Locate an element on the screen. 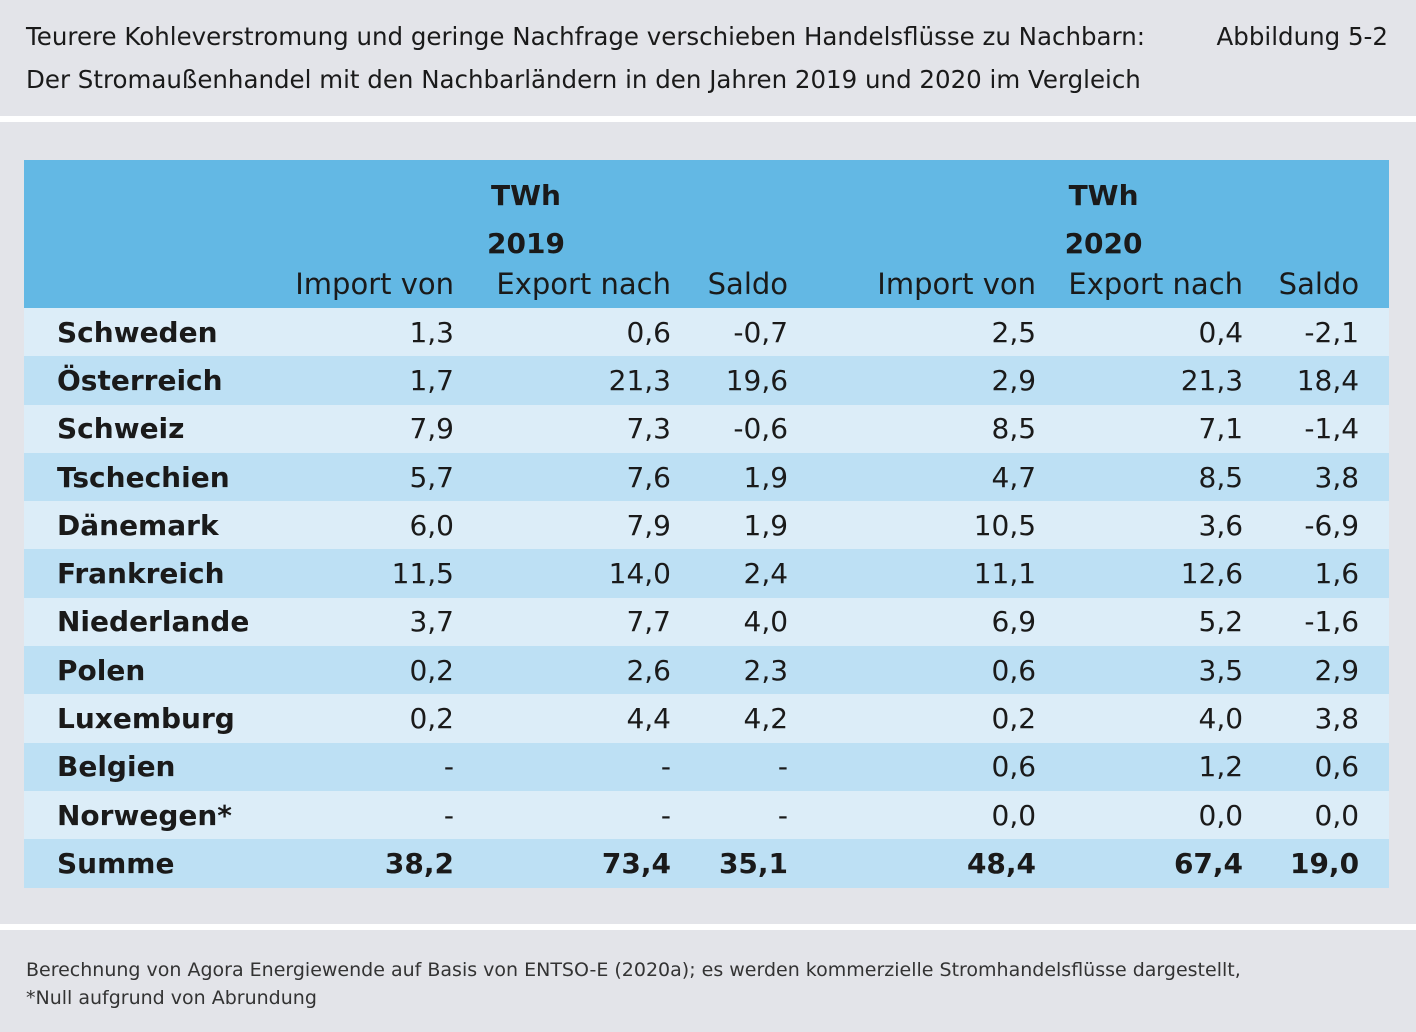  cell-export-2020: 67,4 is located at coordinates (1208, 863).